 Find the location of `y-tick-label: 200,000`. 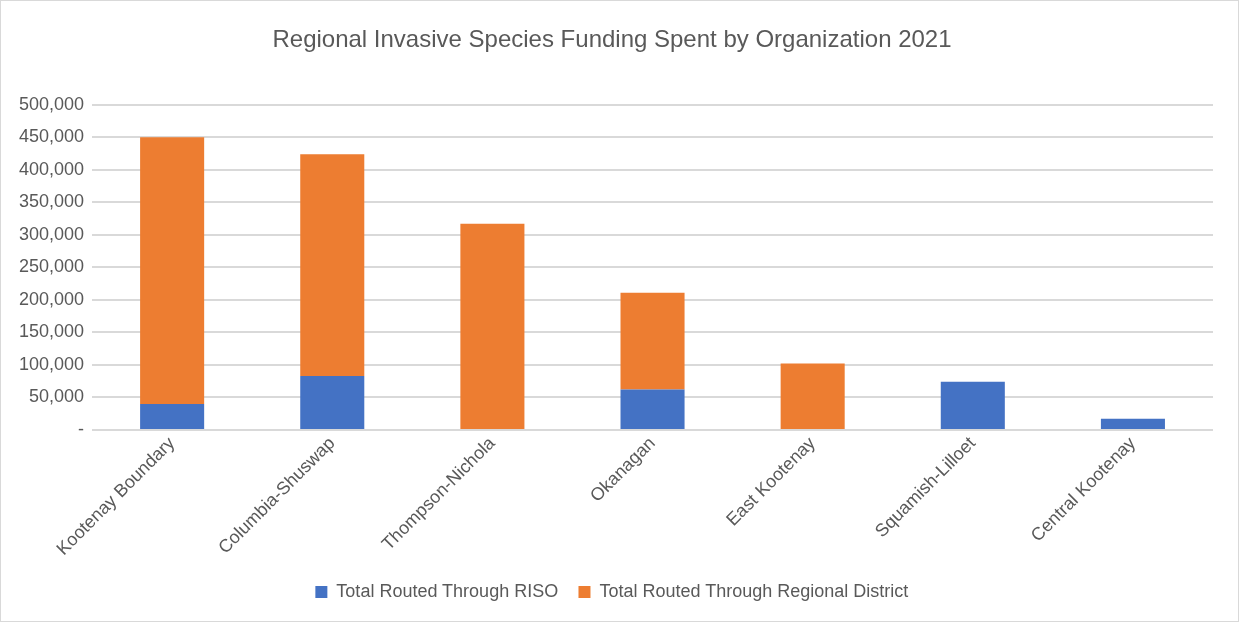

y-tick-label: 200,000 is located at coordinates (51, 298).